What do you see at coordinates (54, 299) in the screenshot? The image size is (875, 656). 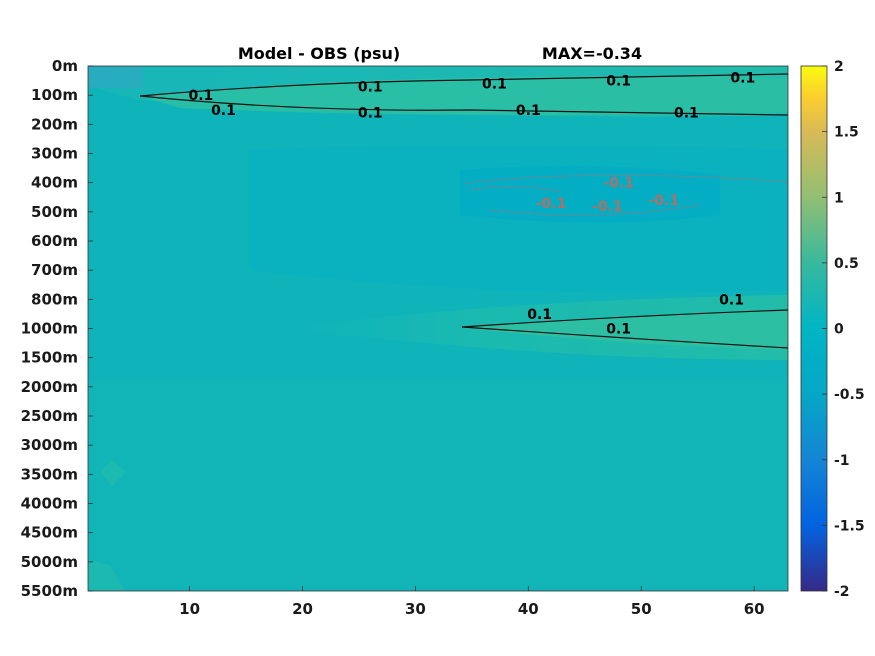 I see `y-tick-label: 800m` at bounding box center [54, 299].